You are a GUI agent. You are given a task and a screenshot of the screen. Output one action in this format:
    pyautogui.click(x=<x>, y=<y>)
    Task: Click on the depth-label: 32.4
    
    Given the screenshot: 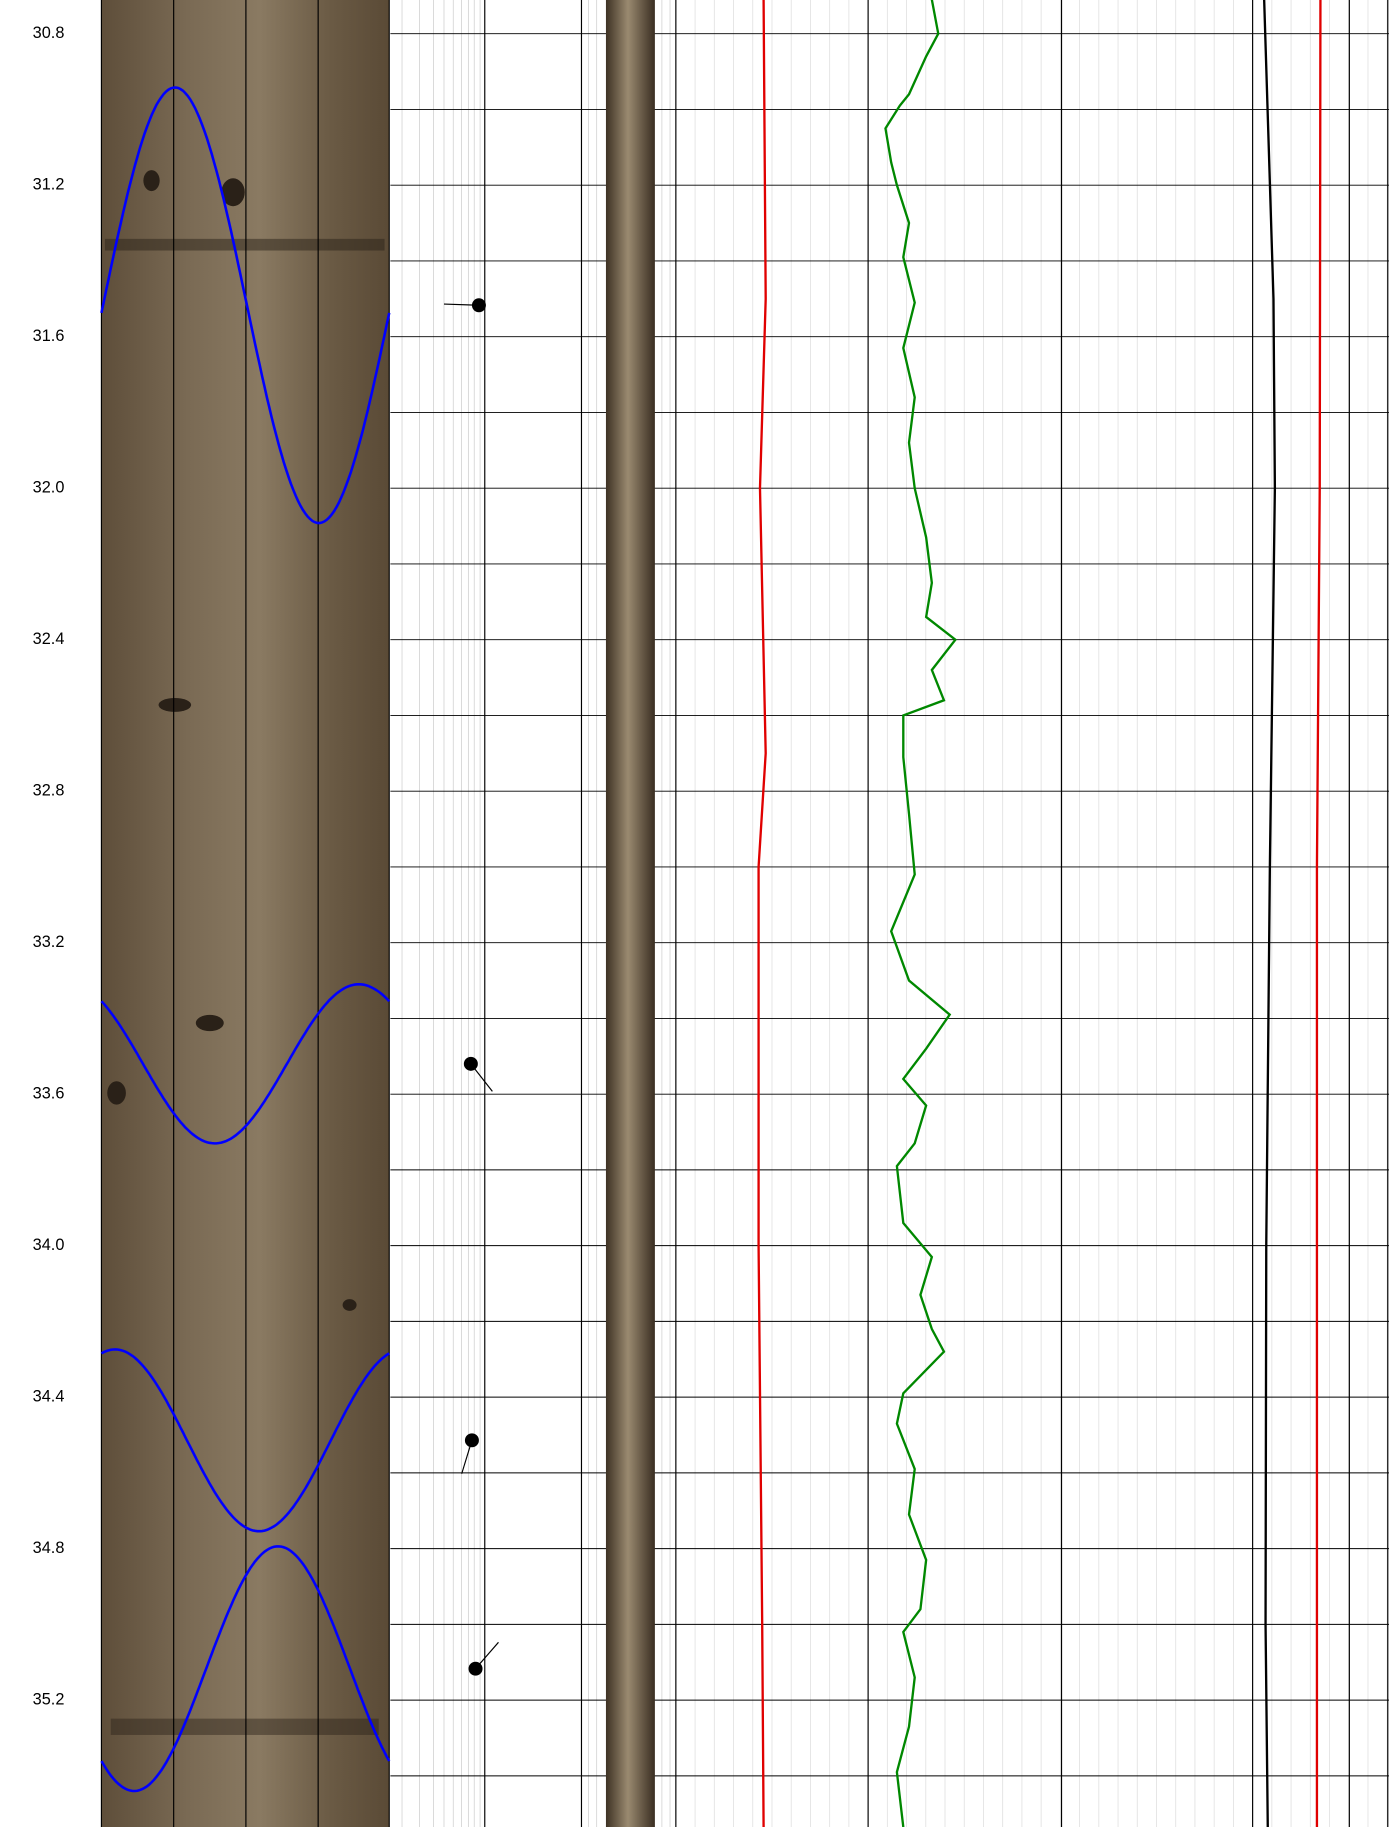 What is the action you would take?
    pyautogui.click(x=49, y=639)
    